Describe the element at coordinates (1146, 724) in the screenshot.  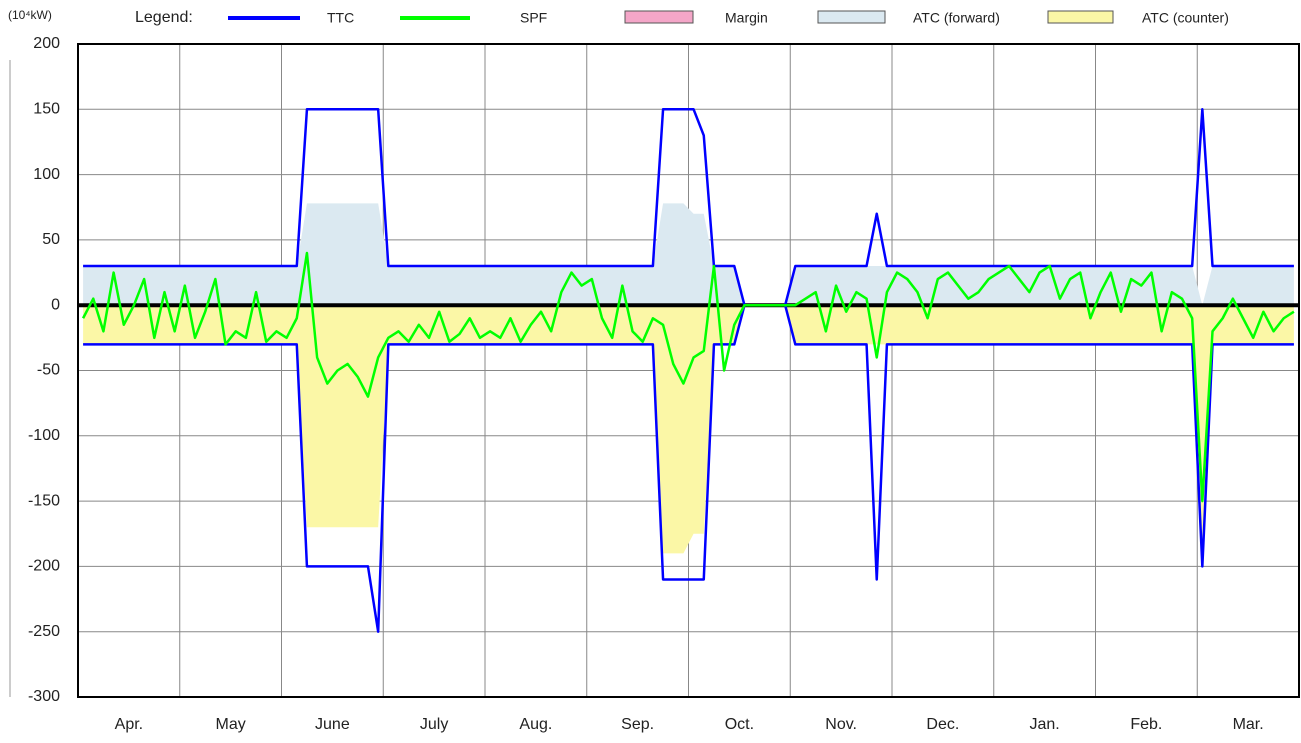
I see `x-tick-label: Feb.` at that location.